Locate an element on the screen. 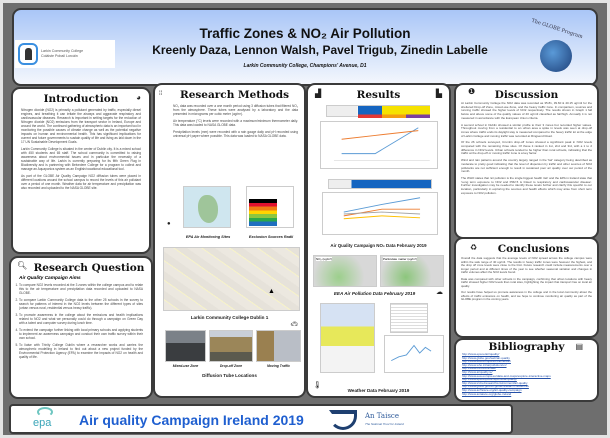 Image resolution: width=610 pixels, height=438 pixels. globe-small-icon: ● is located at coordinates (169, 224).